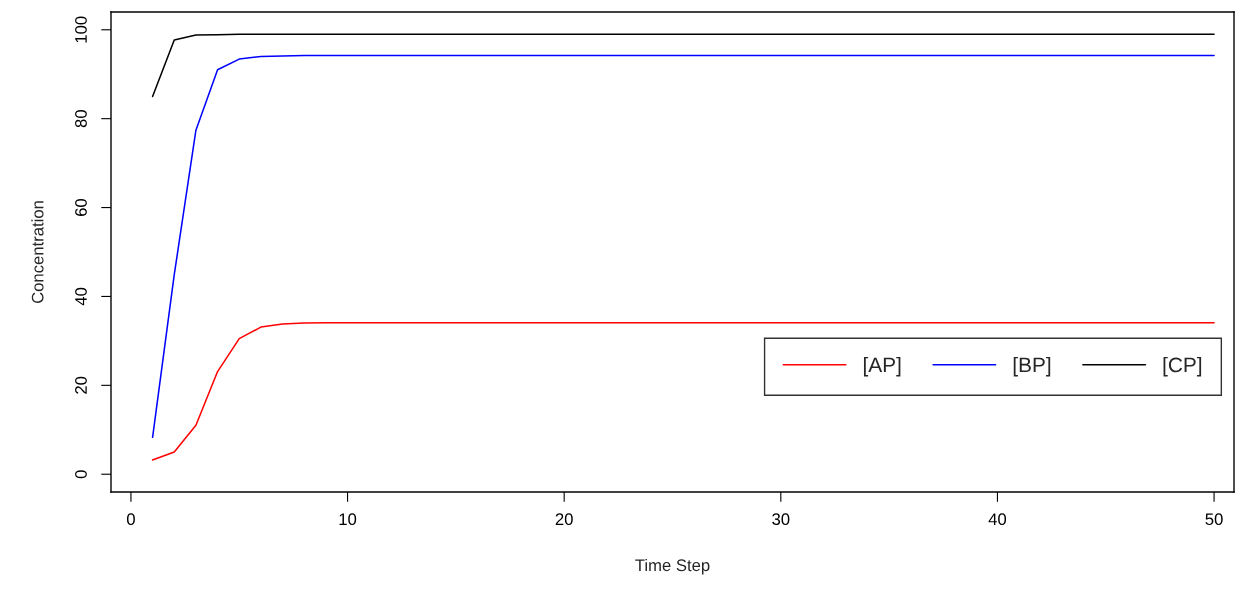 Image resolution: width=1248 pixels, height=594 pixels. What do you see at coordinates (683, 65) in the screenshot?
I see `line-series` at bounding box center [683, 65].